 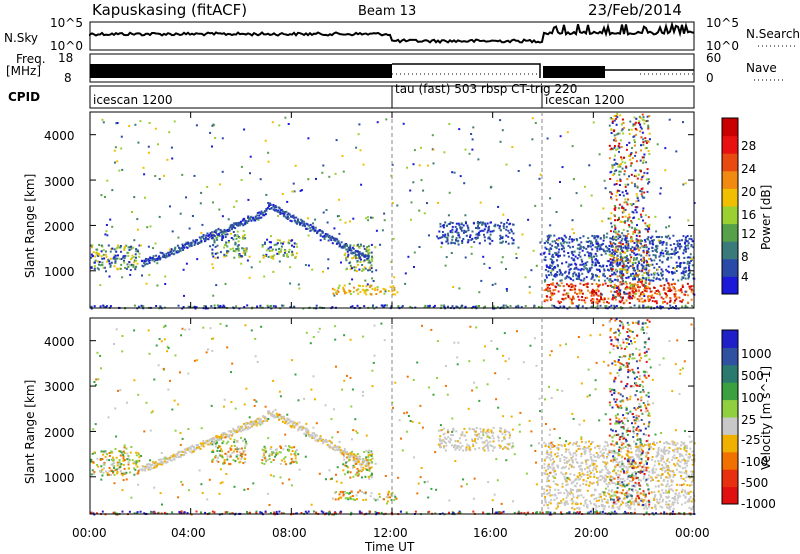 I want to click on power-cbar-tick-20: 20, so click(x=748, y=192).